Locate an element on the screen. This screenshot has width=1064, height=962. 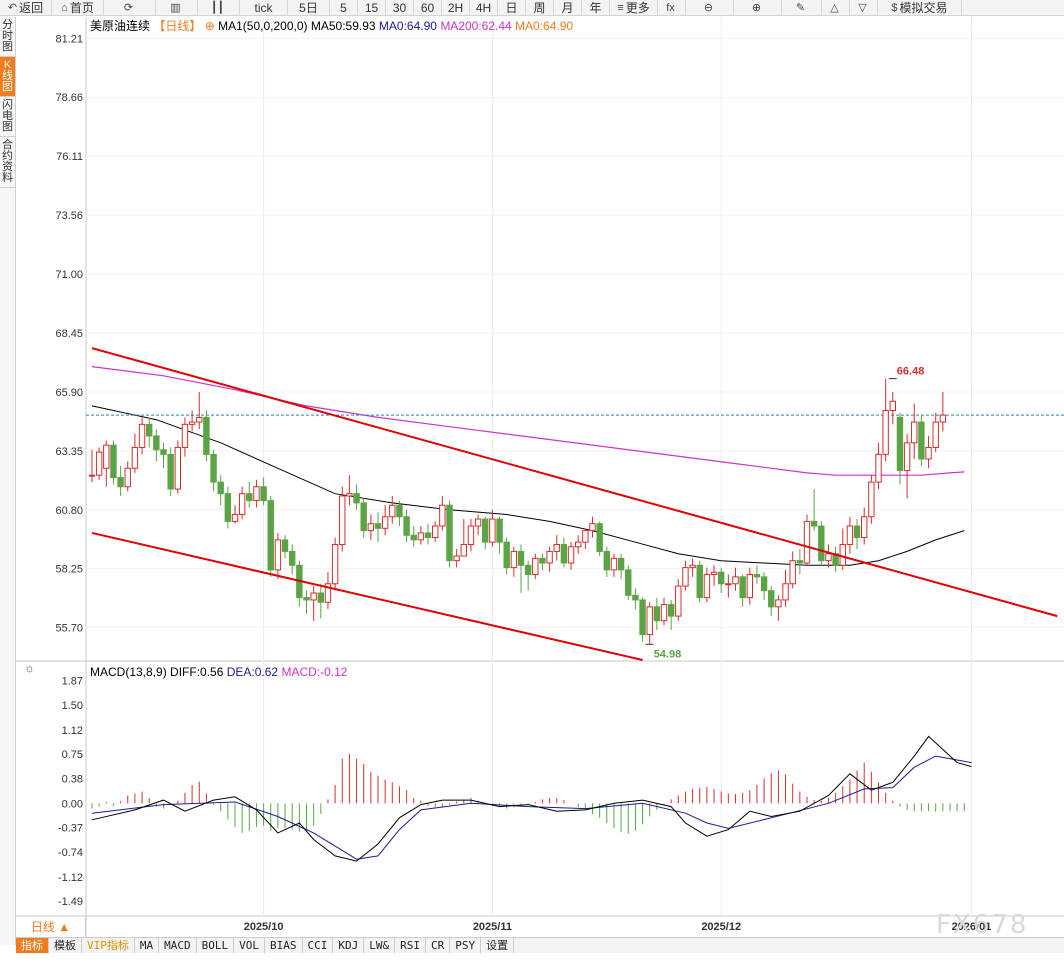
macd-y-tick-label: -1.49 is located at coordinates (70, 902).